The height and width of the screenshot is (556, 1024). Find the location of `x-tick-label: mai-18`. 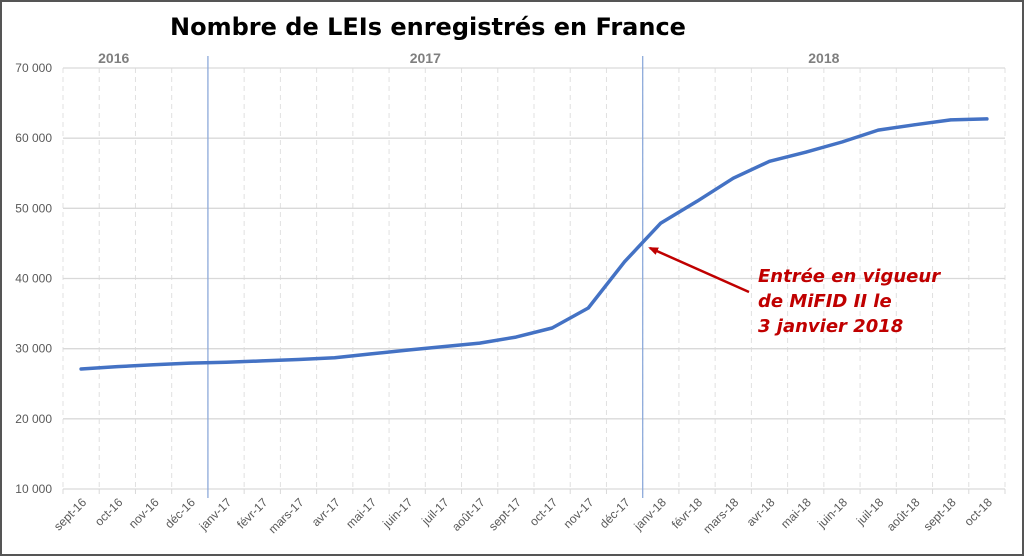

x-tick-label: mai-18 is located at coordinates (796, 513).